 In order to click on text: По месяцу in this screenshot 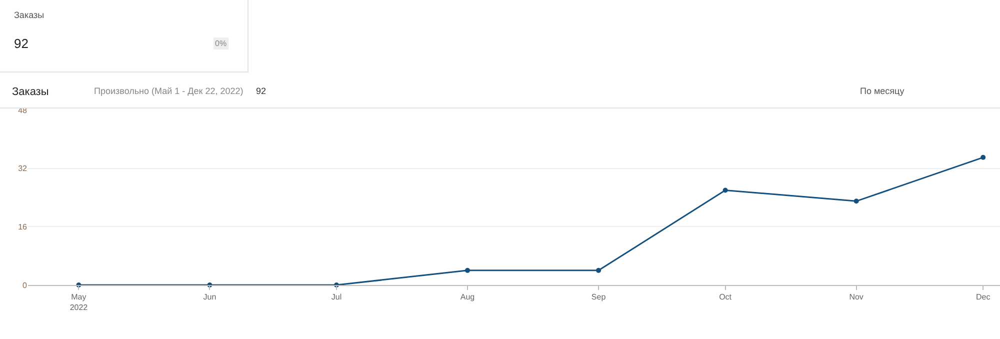, I will do `click(882, 91)`.